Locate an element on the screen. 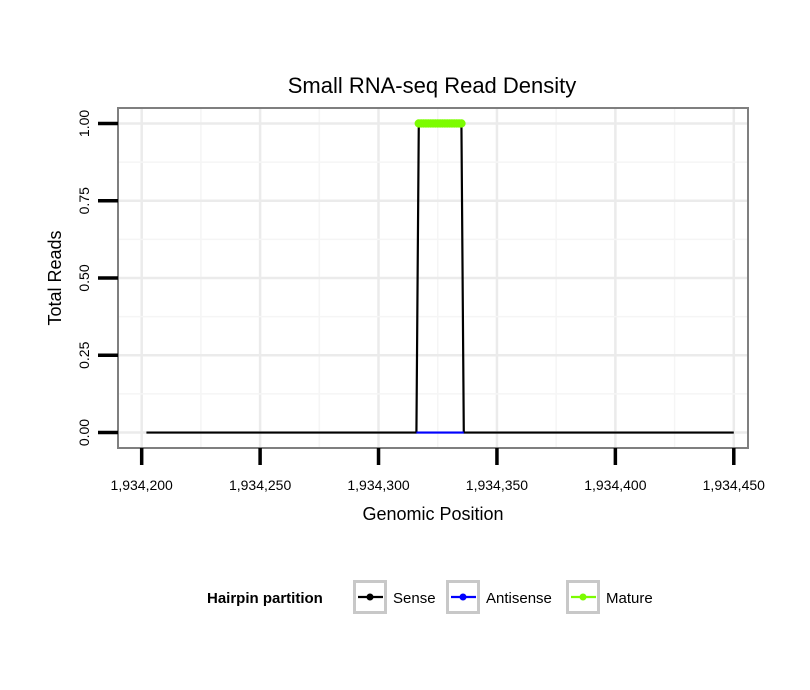  x-tick-label: 1,934,400 is located at coordinates (615, 485).